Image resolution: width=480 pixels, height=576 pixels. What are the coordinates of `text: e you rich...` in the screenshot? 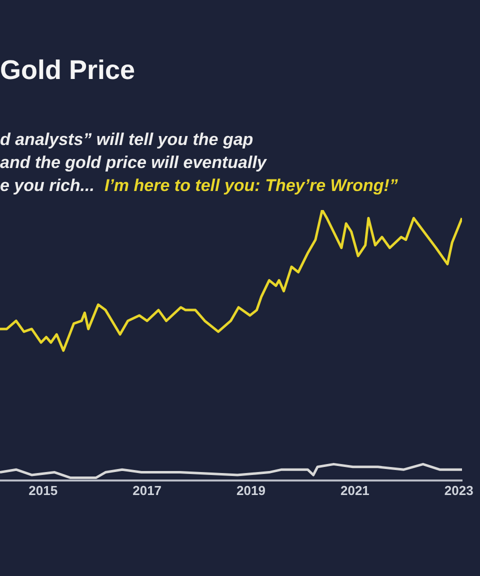 It's located at (47, 185).